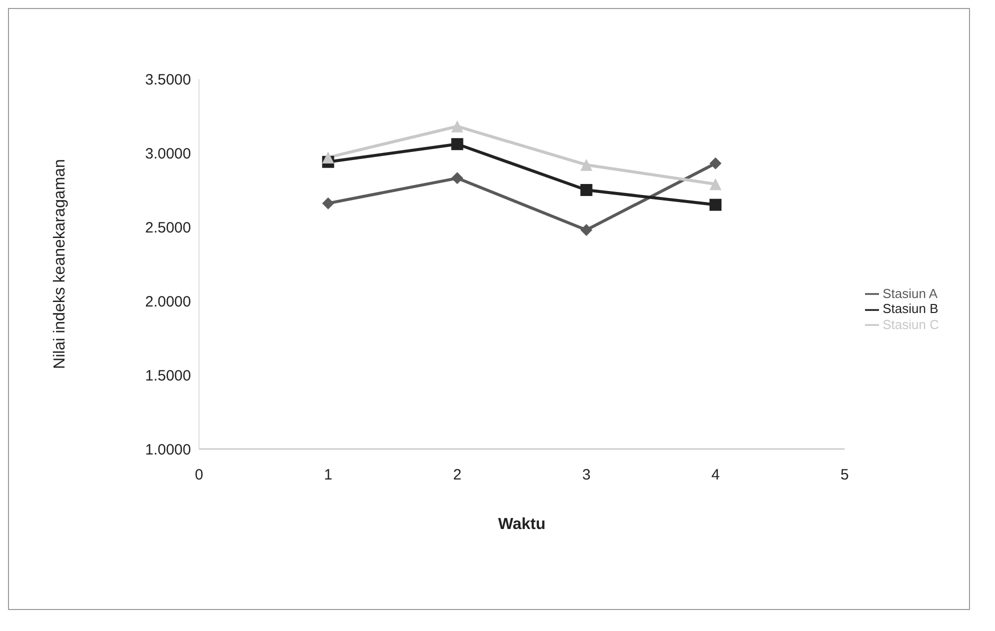  Describe the element at coordinates (910, 293) in the screenshot. I see `legend-label: Stasiun A` at that location.